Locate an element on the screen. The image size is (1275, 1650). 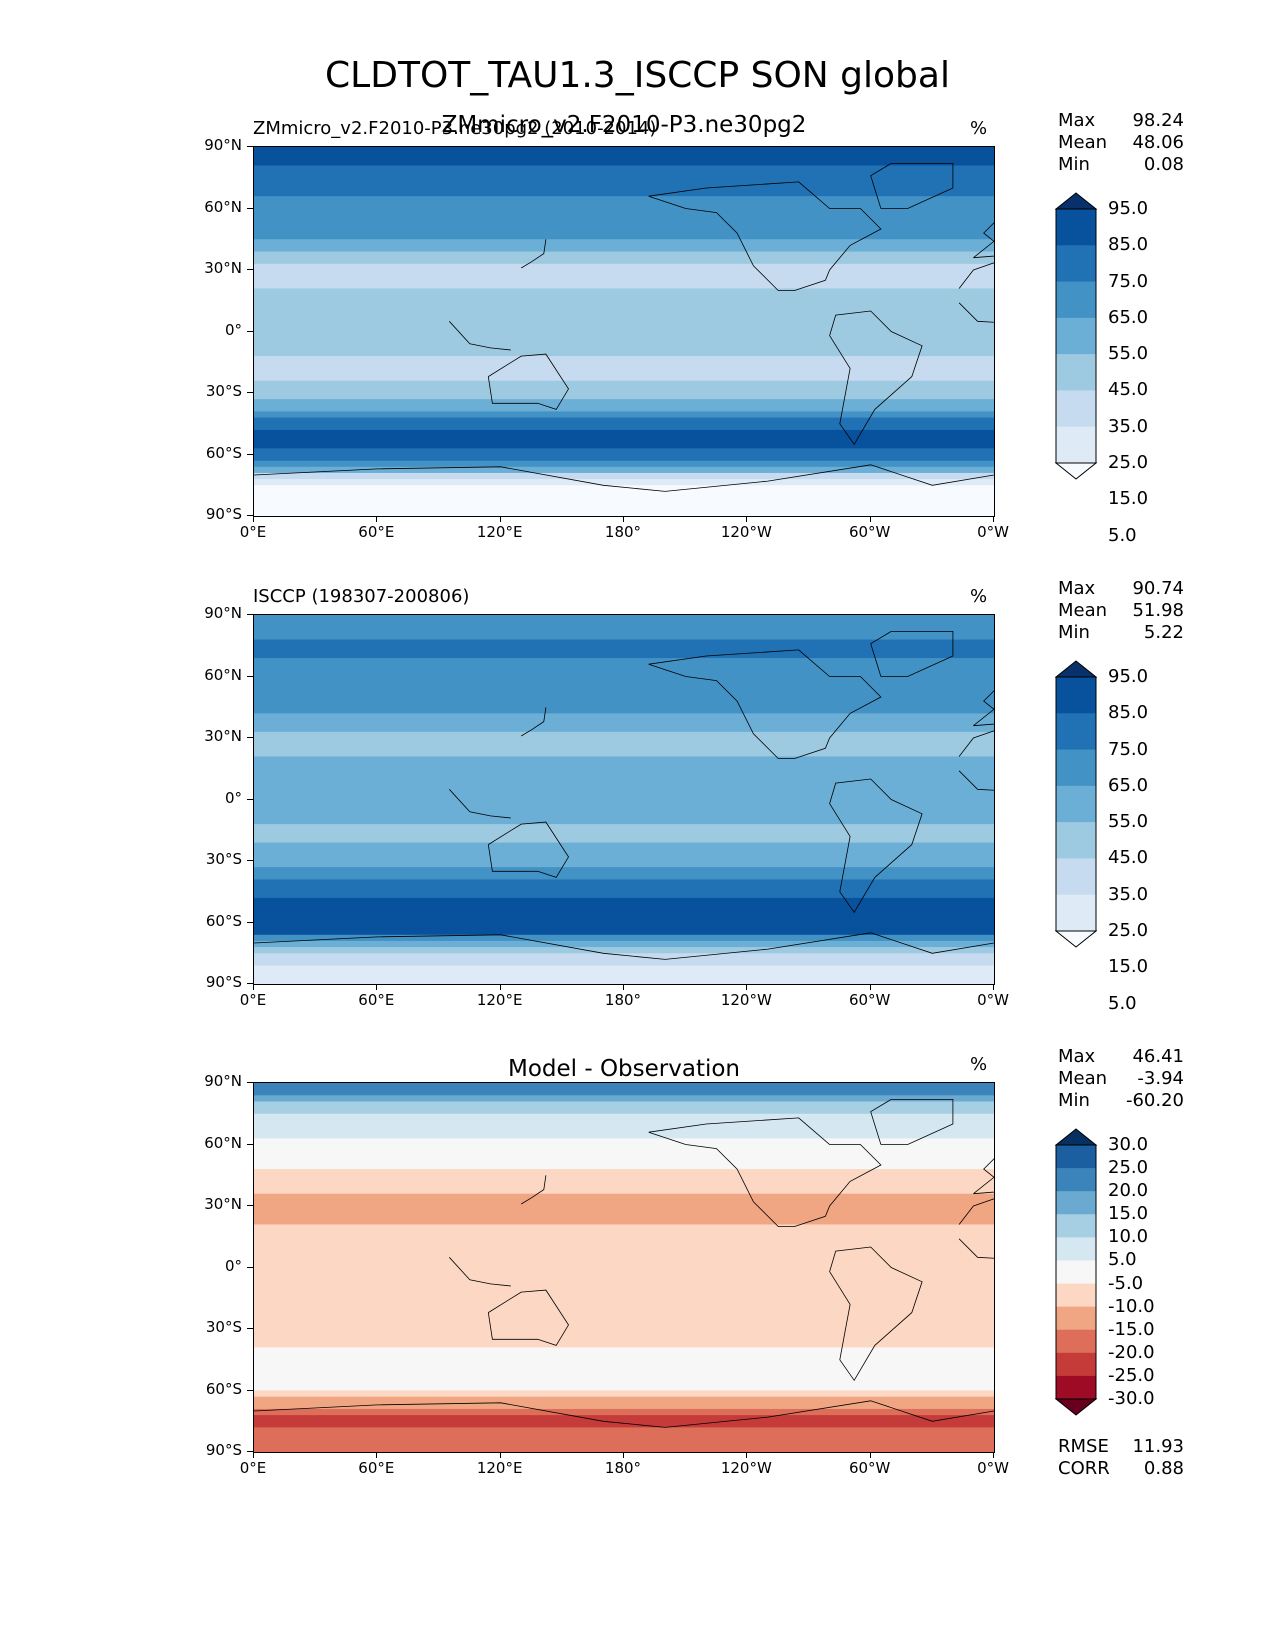
y-tick-label: 90°S is located at coordinates (223, 1450).